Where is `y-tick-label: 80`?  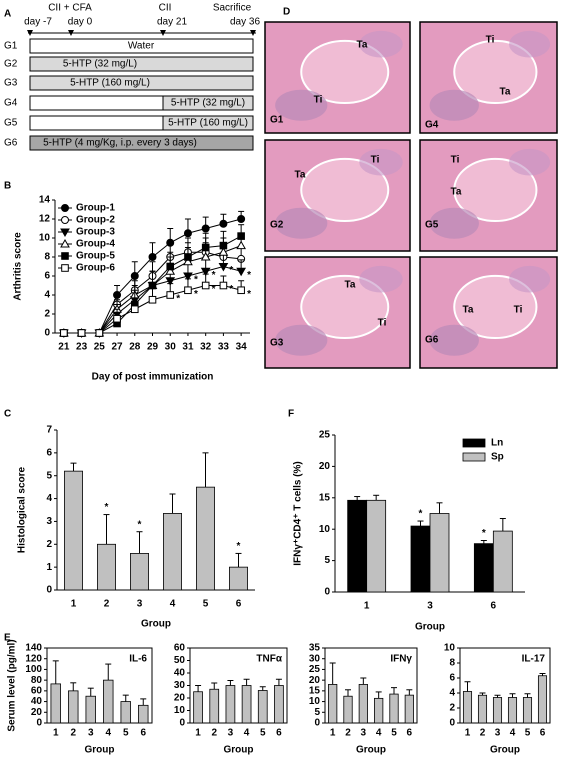
y-tick-label: 80 is located at coordinates (37, 680).